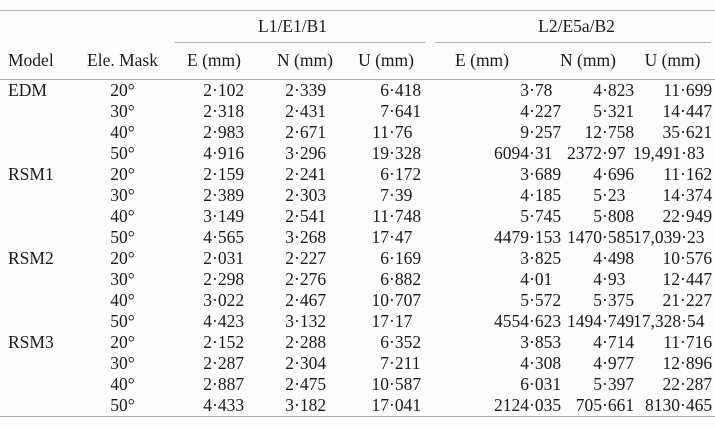  What do you see at coordinates (310, 405) in the screenshot?
I see `fraction-part: ·182` at bounding box center [310, 405].